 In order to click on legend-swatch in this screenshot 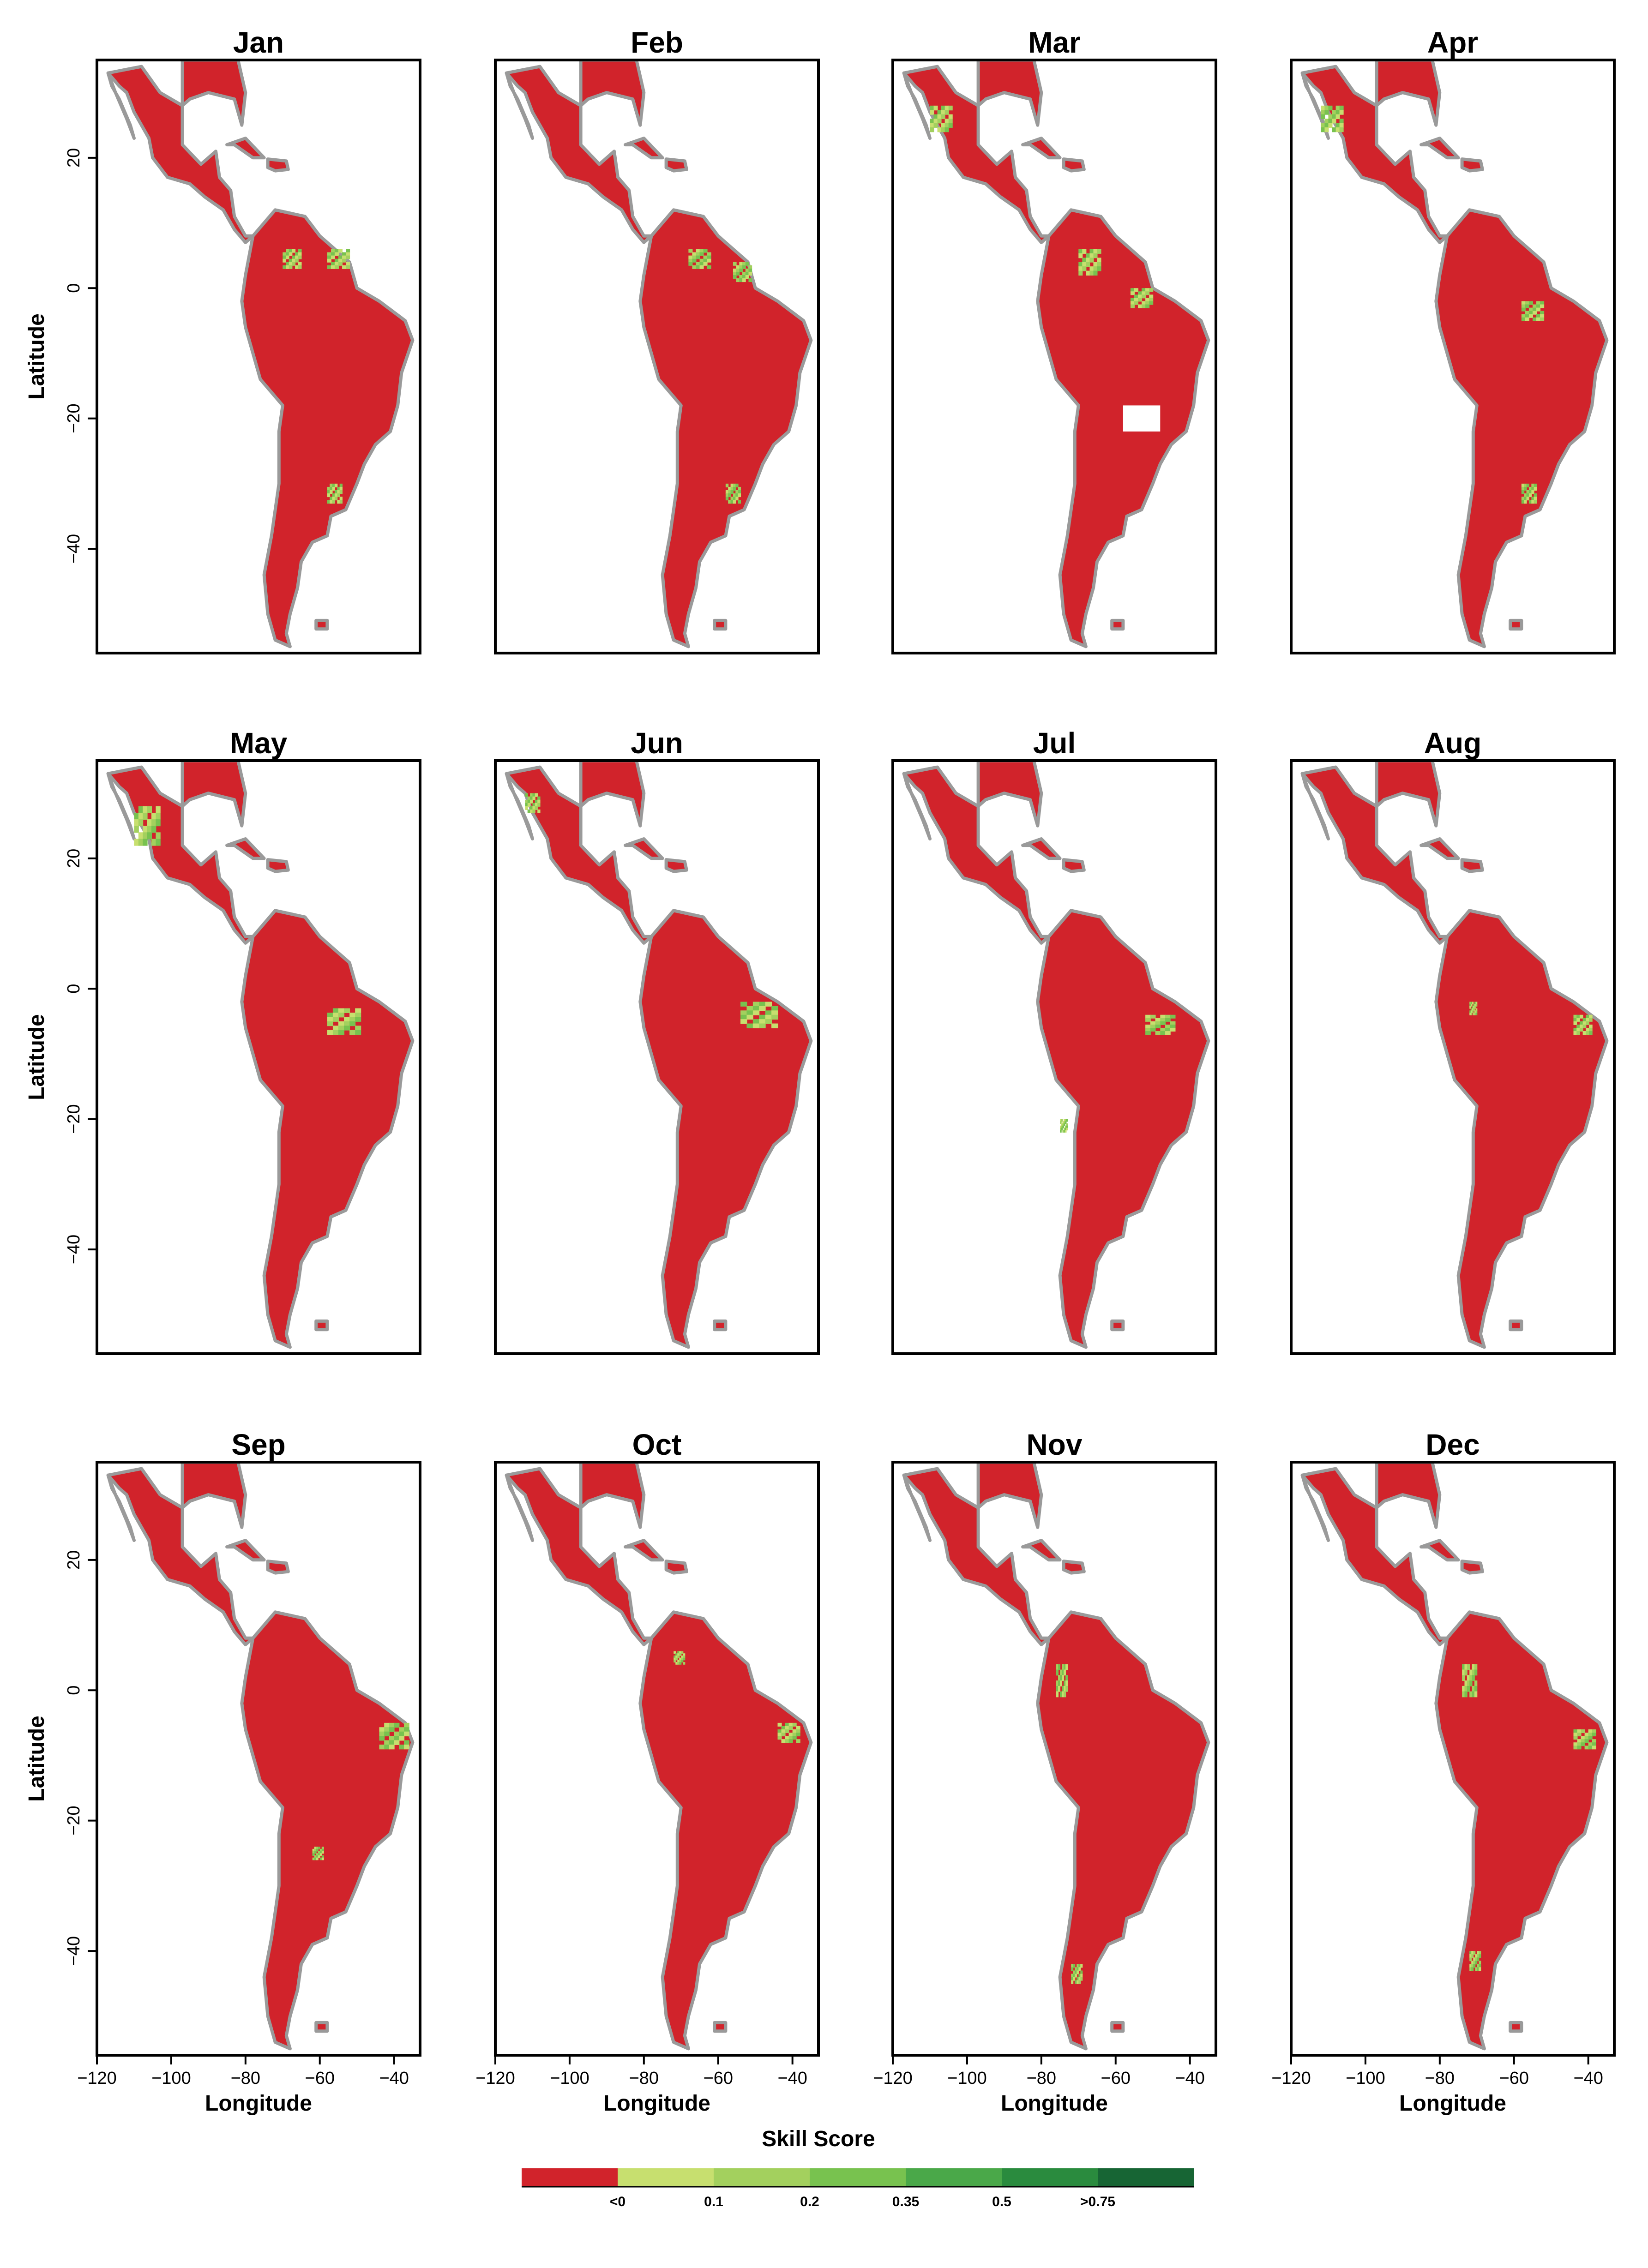, I will do `click(858, 2177)`.